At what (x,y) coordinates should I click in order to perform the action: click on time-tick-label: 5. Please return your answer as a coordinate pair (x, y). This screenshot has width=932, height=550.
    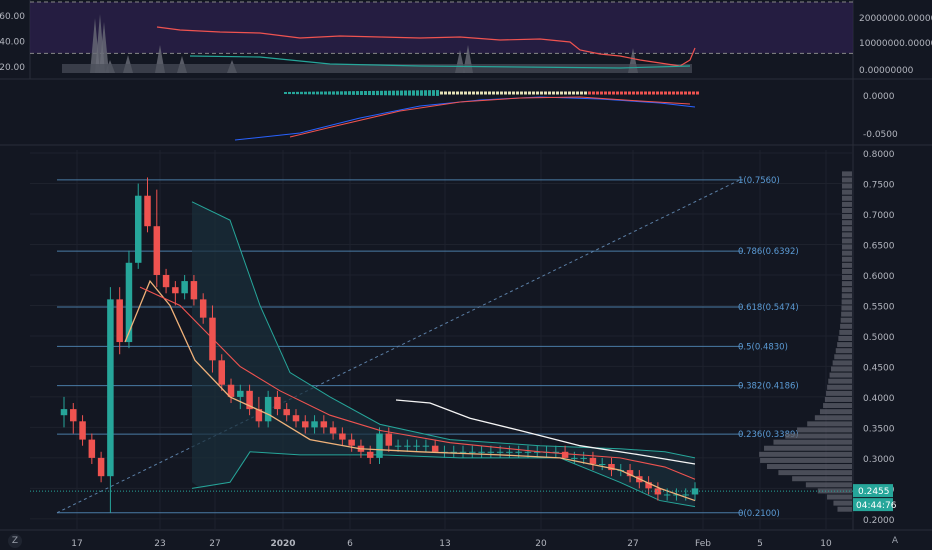
    Looking at the image, I should click on (760, 544).